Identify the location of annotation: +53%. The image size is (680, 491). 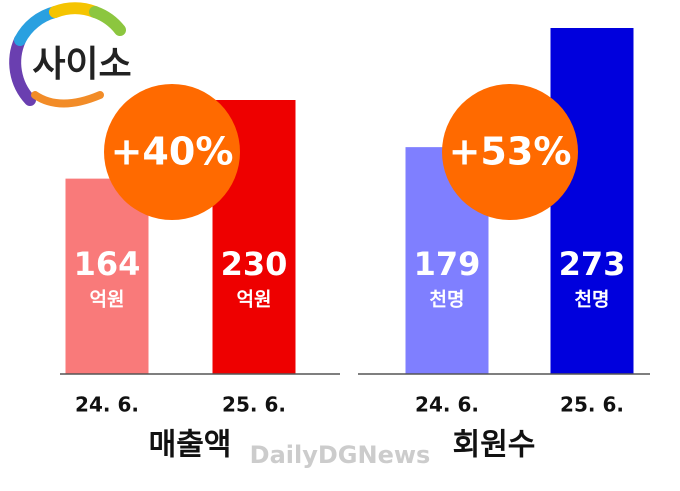
(510, 152).